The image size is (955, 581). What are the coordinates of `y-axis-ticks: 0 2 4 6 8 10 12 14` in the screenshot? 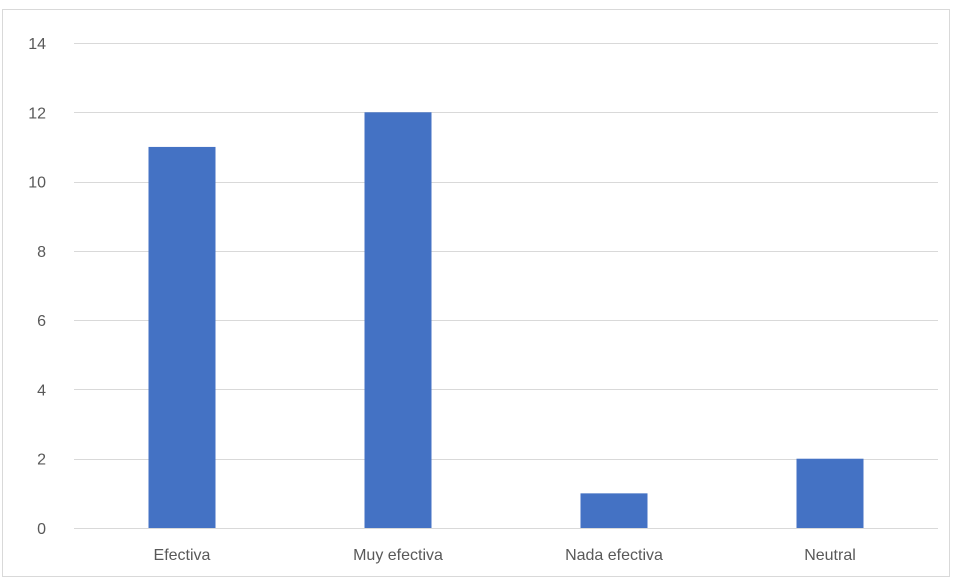 It's located at (37, 287).